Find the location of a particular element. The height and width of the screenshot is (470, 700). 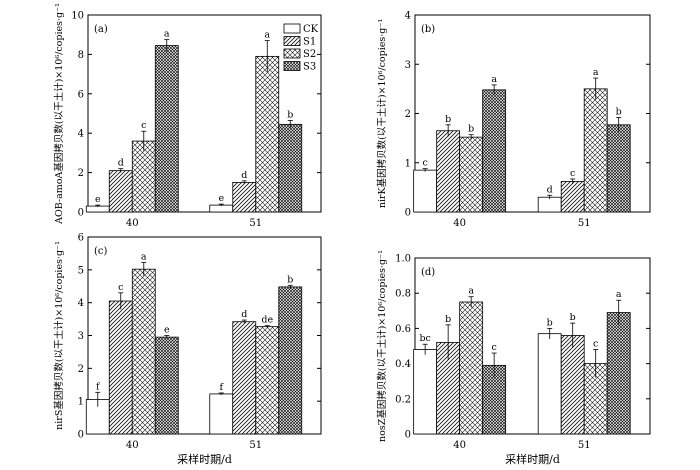

panel-label: (c) is located at coordinates (101, 251).